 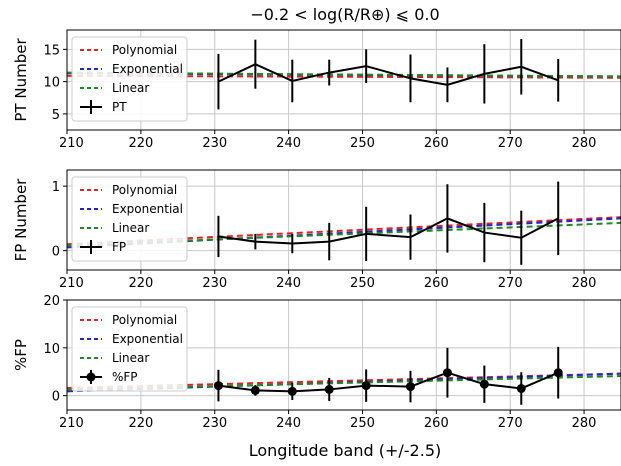 I want to click on legend-label: PT, so click(x=119, y=107).